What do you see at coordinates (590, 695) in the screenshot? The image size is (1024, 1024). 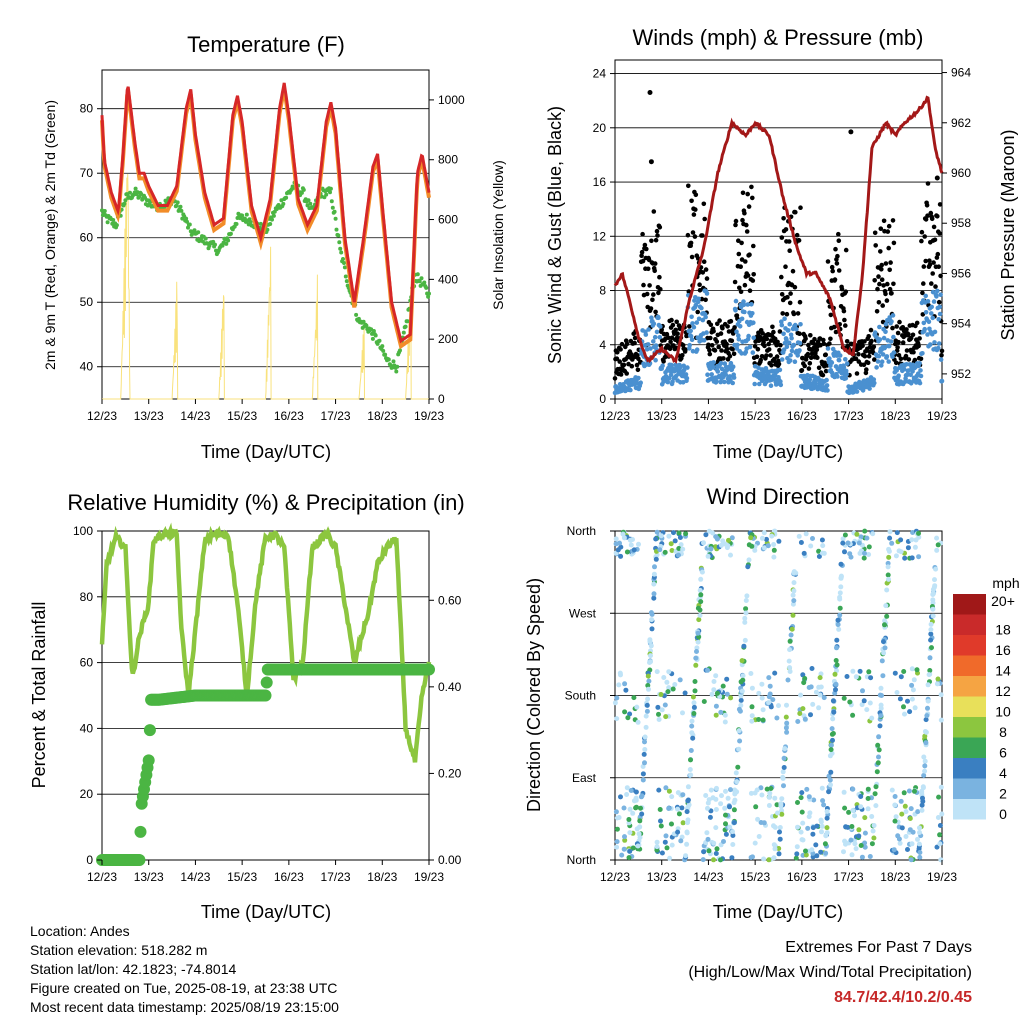 I see `direction-left-ticks: North East South West North` at bounding box center [590, 695].